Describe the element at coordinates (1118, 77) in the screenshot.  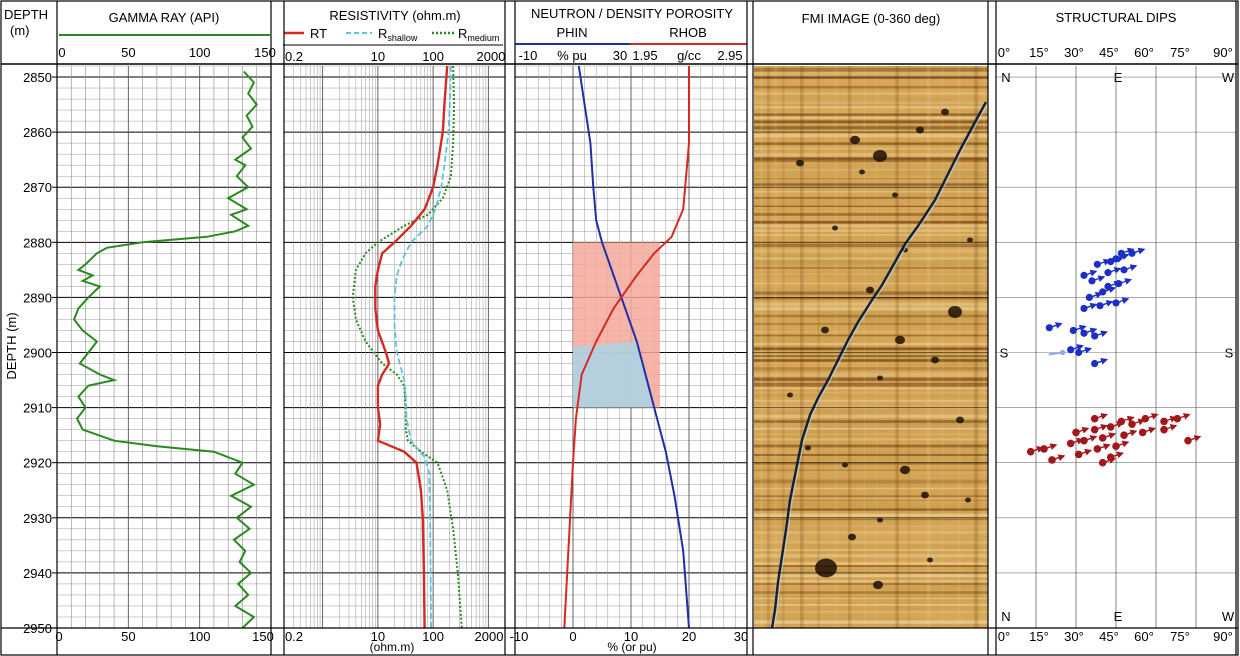
I see `dip-azimuth-top: E` at that location.